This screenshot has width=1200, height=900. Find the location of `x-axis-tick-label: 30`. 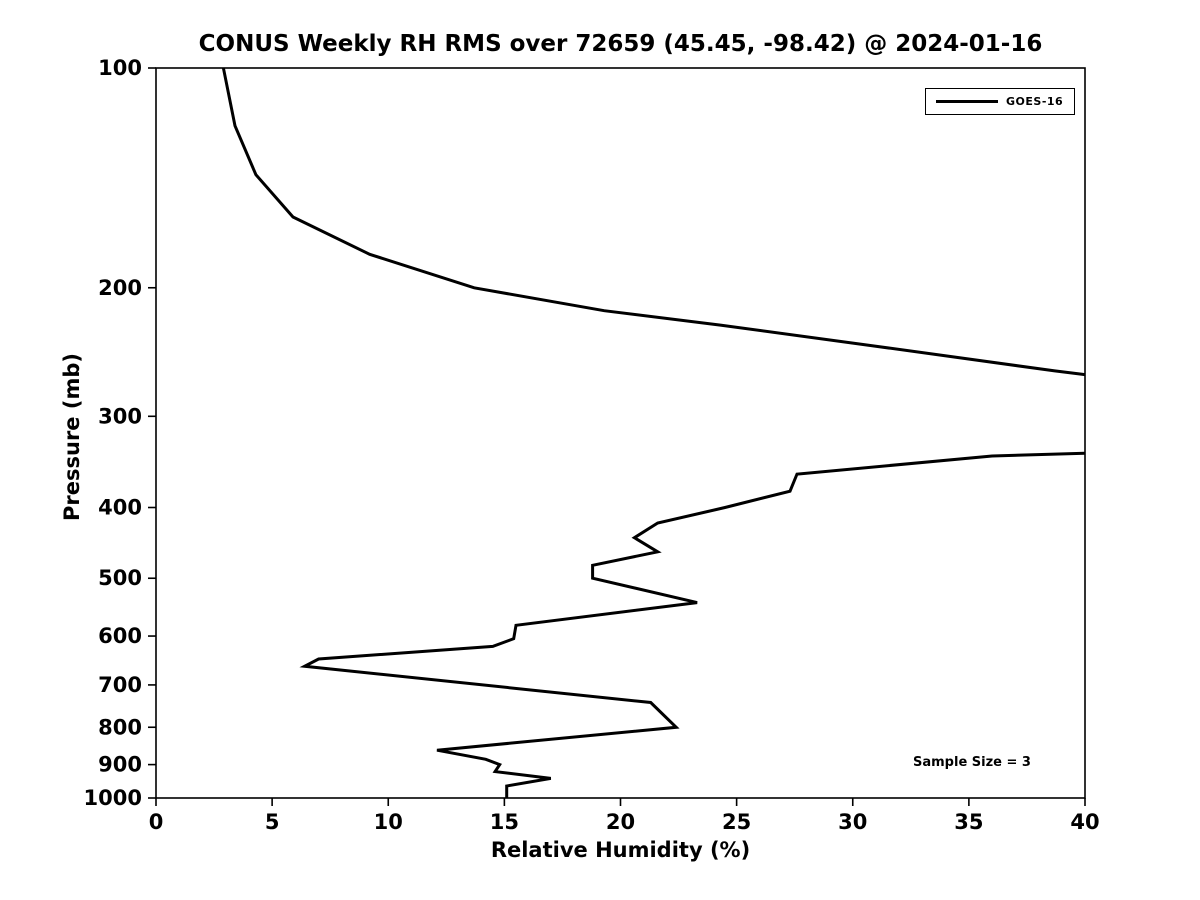

x-axis-tick-label: 30 is located at coordinates (852, 822).